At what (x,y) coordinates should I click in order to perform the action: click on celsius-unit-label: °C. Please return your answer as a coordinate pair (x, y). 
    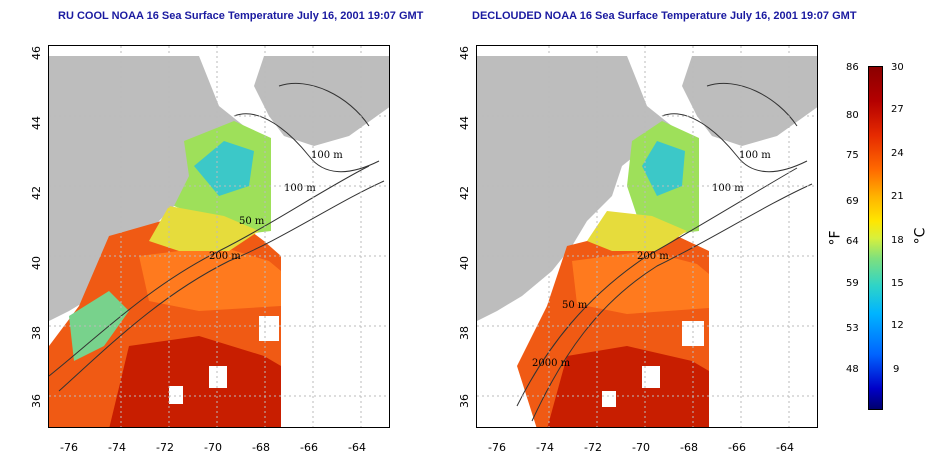
    Looking at the image, I should click on (920, 236).